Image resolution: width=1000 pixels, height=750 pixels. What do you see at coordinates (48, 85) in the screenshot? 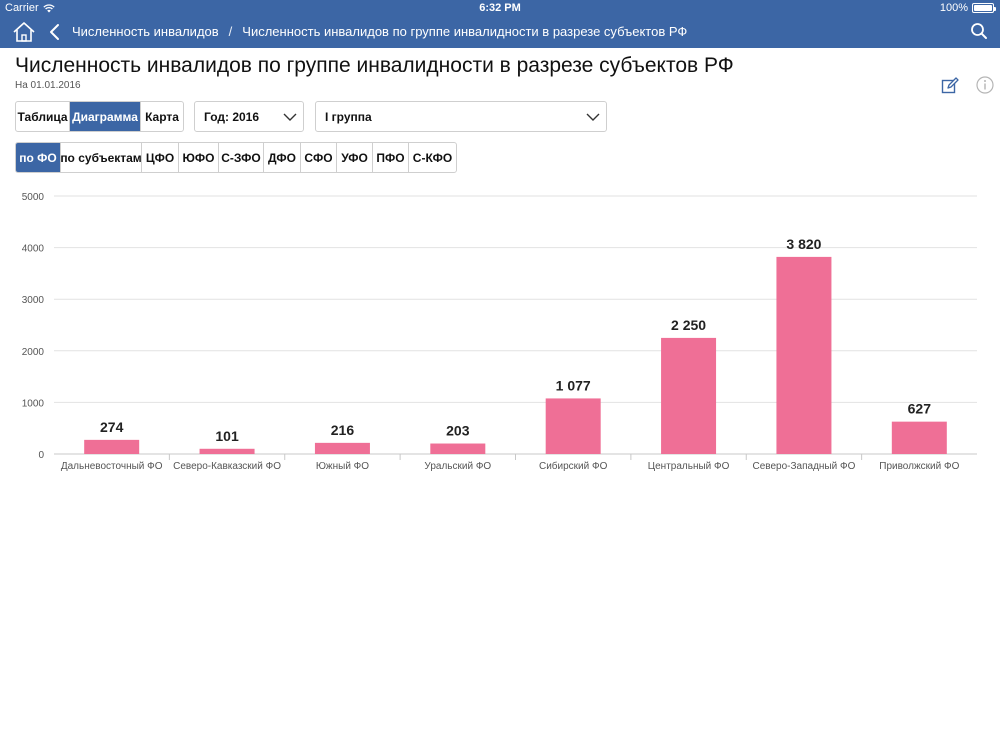
I see `report-date: На 01.01.2016` at bounding box center [48, 85].